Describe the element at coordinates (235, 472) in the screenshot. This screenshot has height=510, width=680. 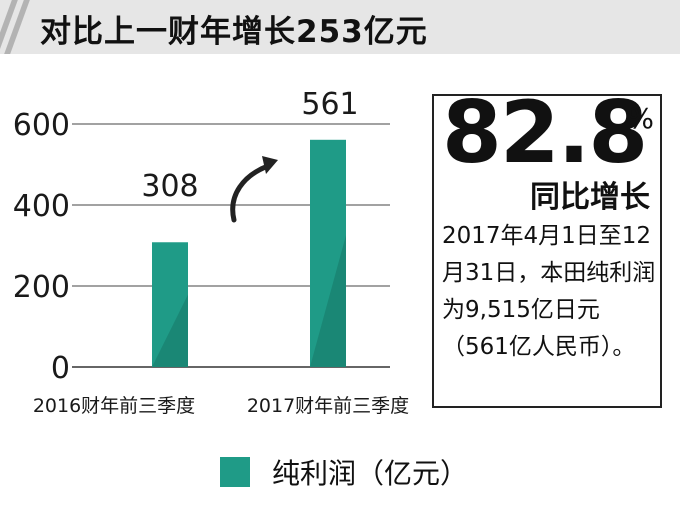
I see `legend-swatch` at that location.